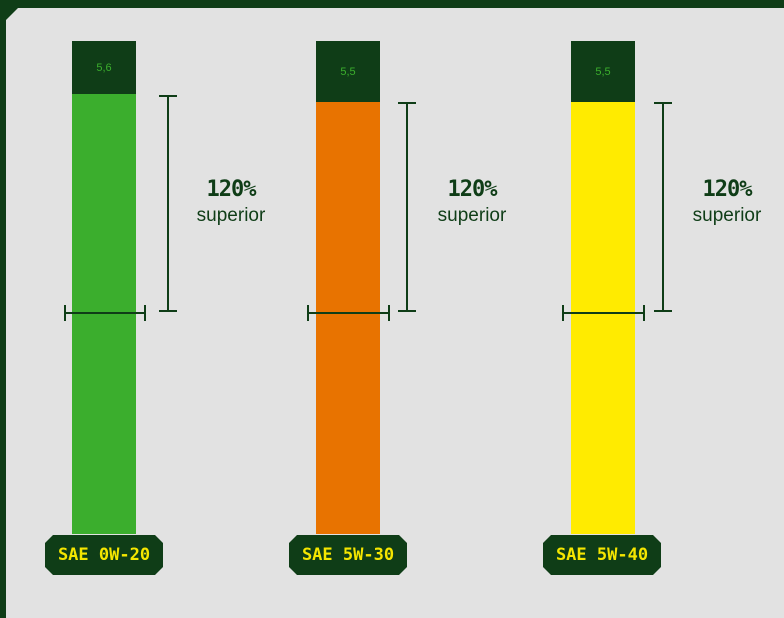 The height and width of the screenshot is (618, 784). What do you see at coordinates (231, 215) in the screenshot?
I see `superior-label-1: superior` at bounding box center [231, 215].